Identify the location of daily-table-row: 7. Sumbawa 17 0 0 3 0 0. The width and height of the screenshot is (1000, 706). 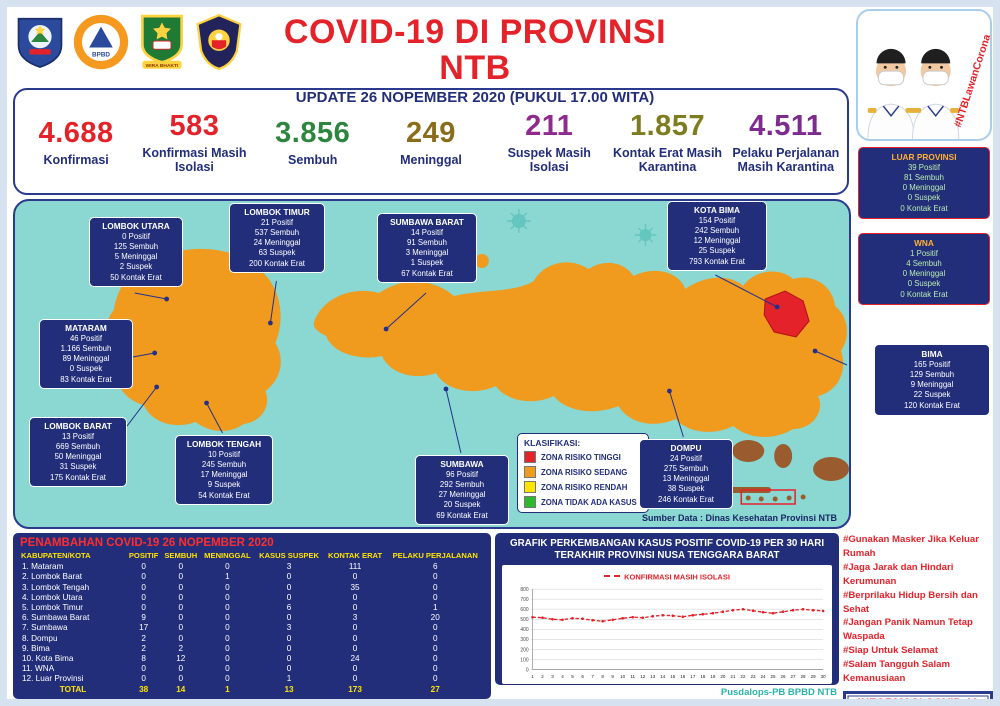
(252, 628).